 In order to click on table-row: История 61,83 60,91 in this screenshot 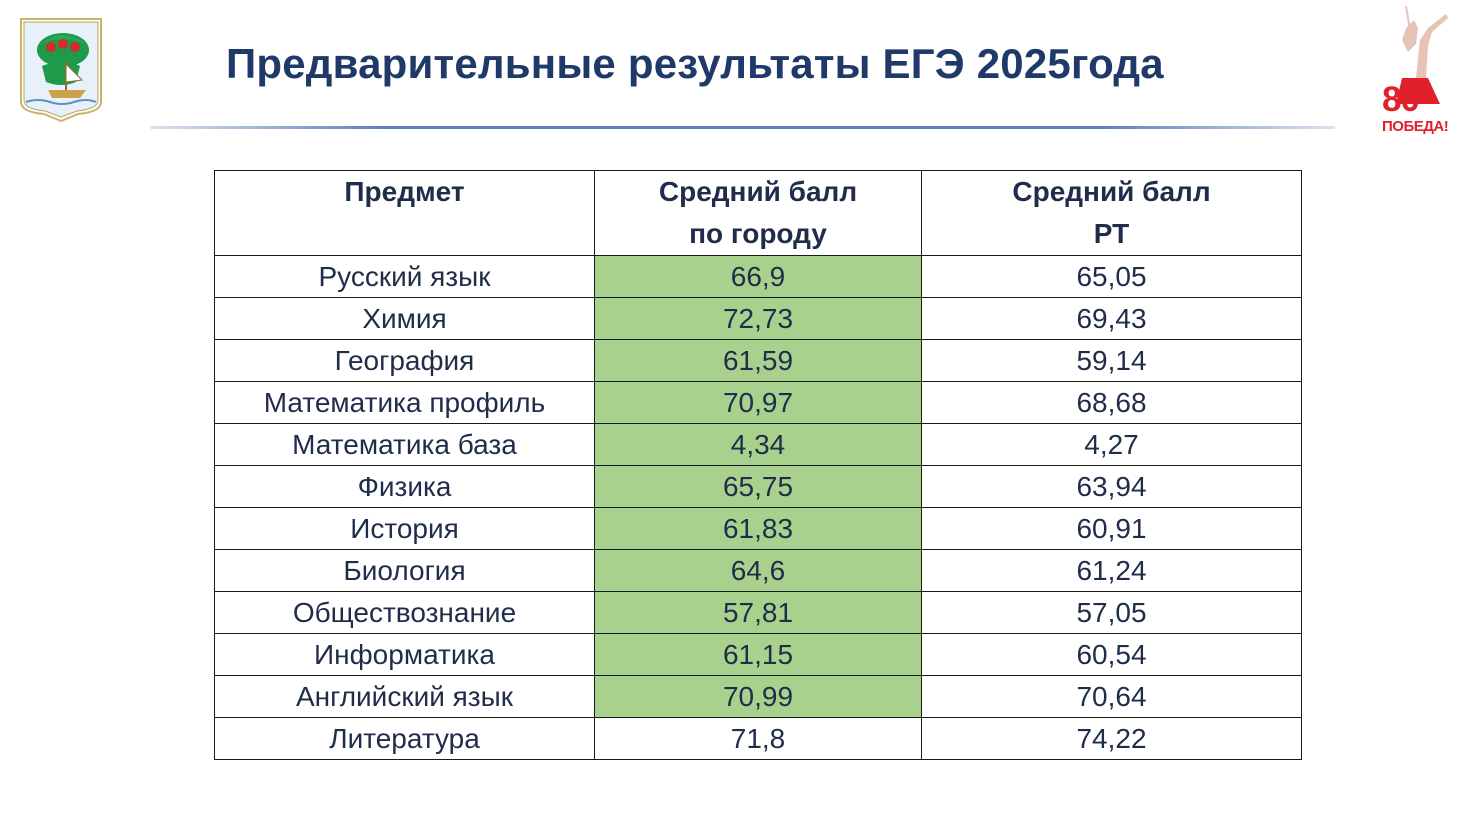, I will do `click(758, 528)`.